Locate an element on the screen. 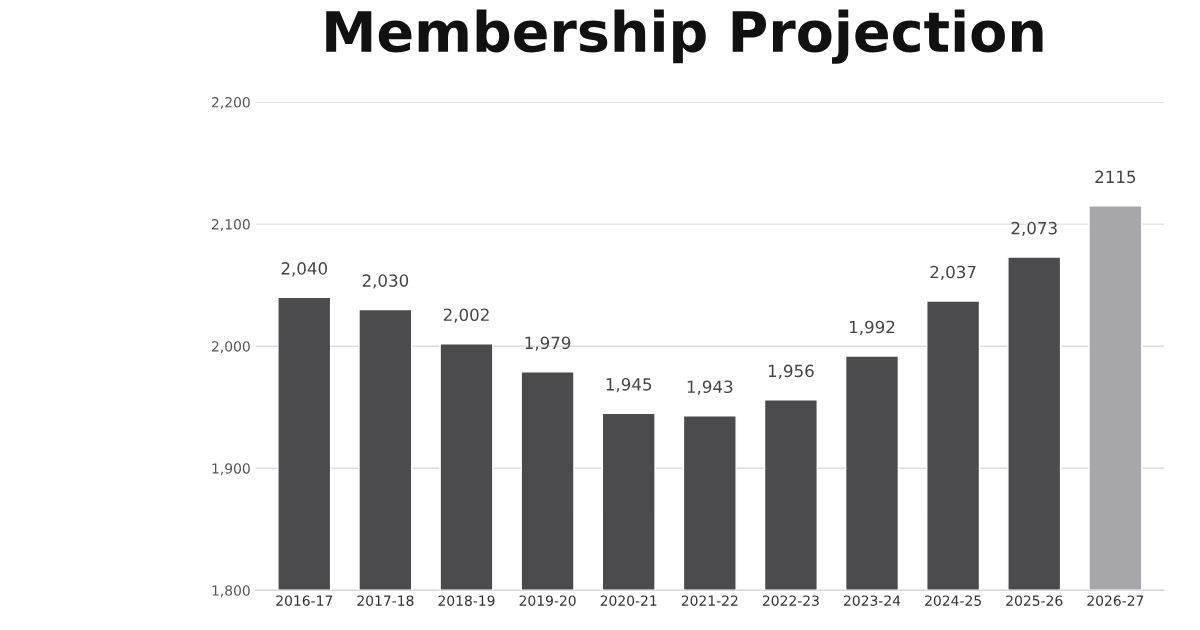 This screenshot has height=630, width=1200. x-tick-label: 2017-18 is located at coordinates (385, 600).